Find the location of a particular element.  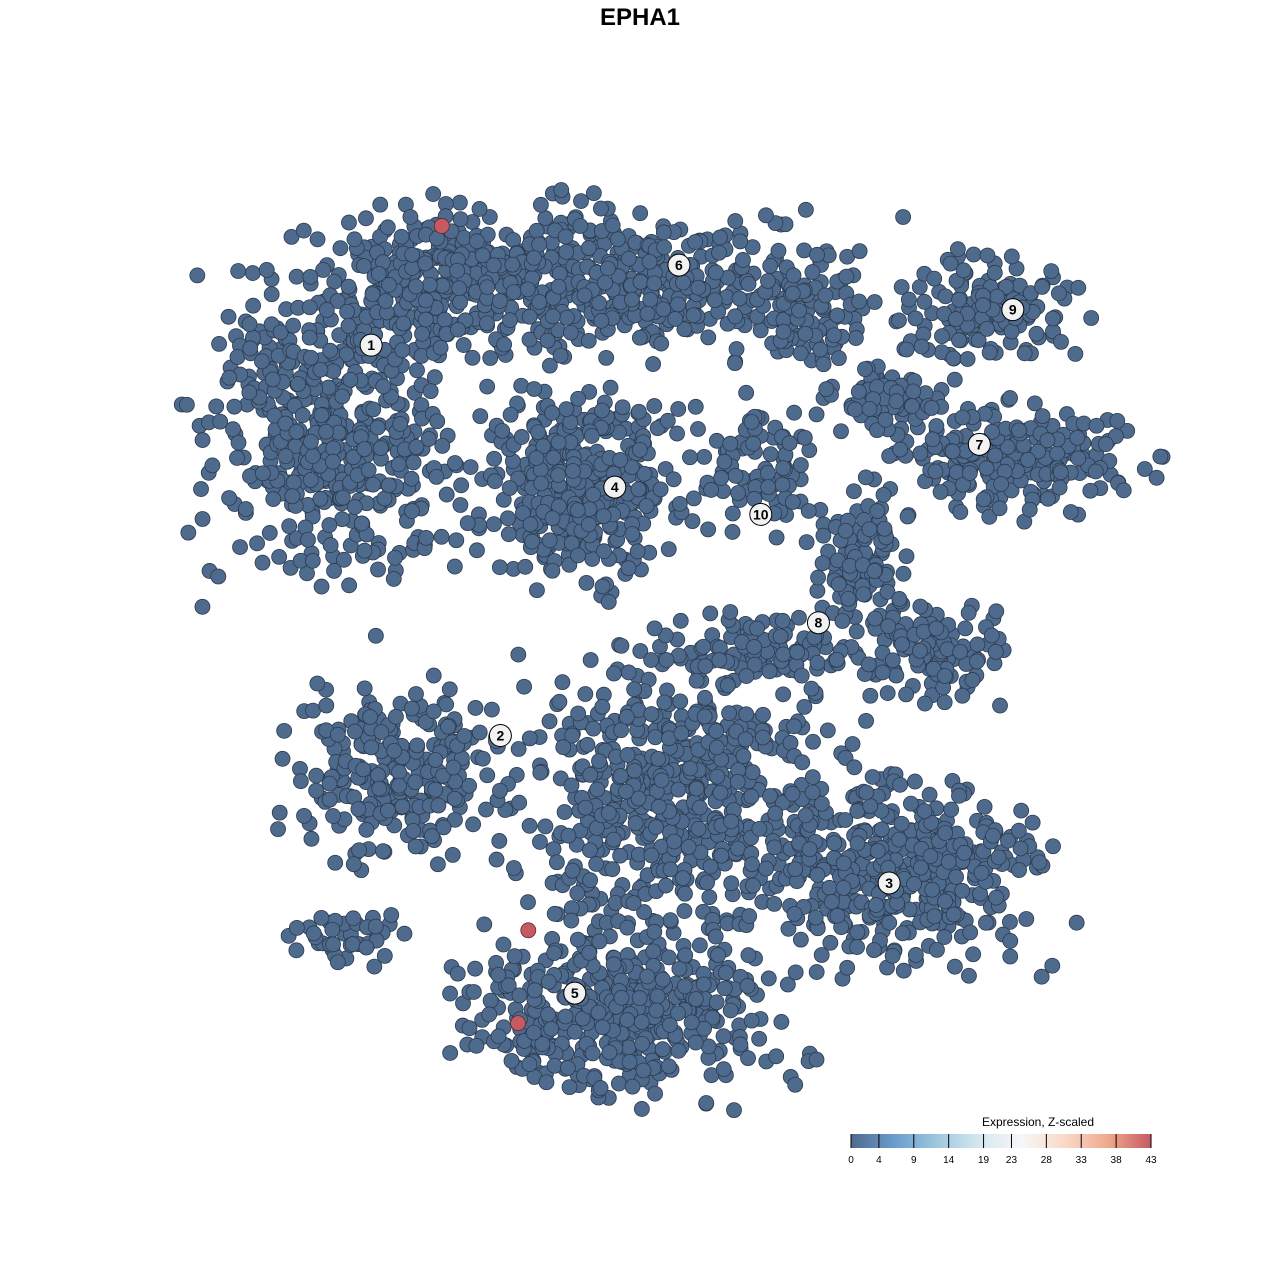

legend-tick-label: 9 is located at coordinates (914, 1160).